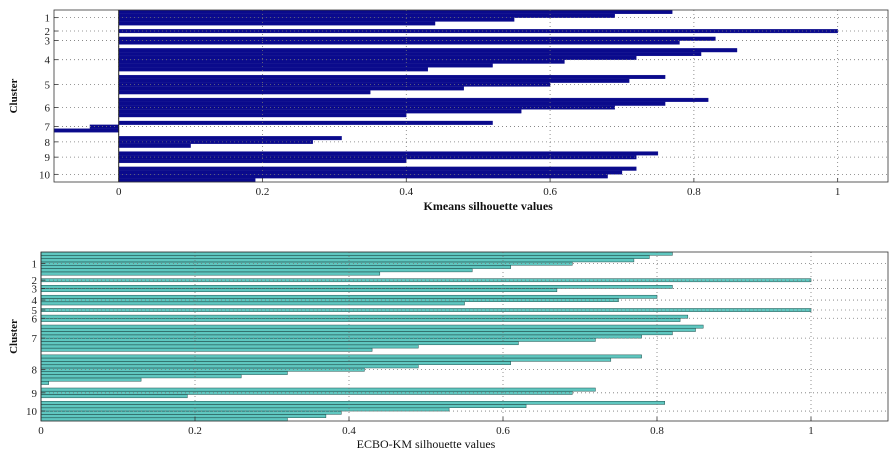  I want to click on x-tick-label: 0.8, so click(694, 192).